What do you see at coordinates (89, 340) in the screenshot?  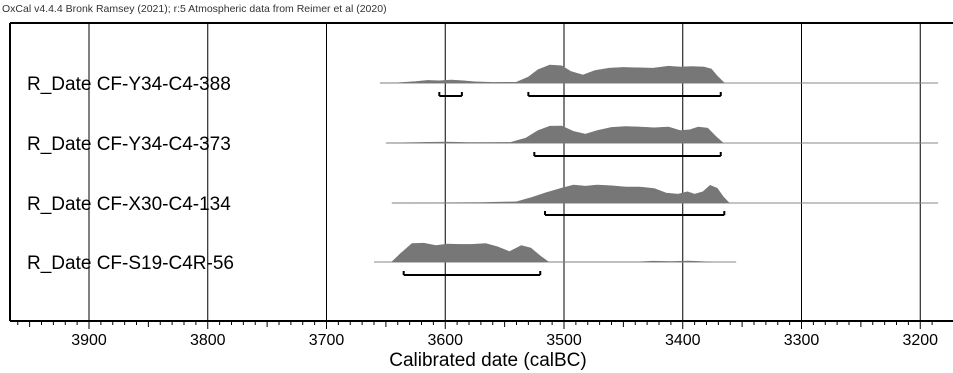 I see `tick-label-3900: 3900` at bounding box center [89, 340].